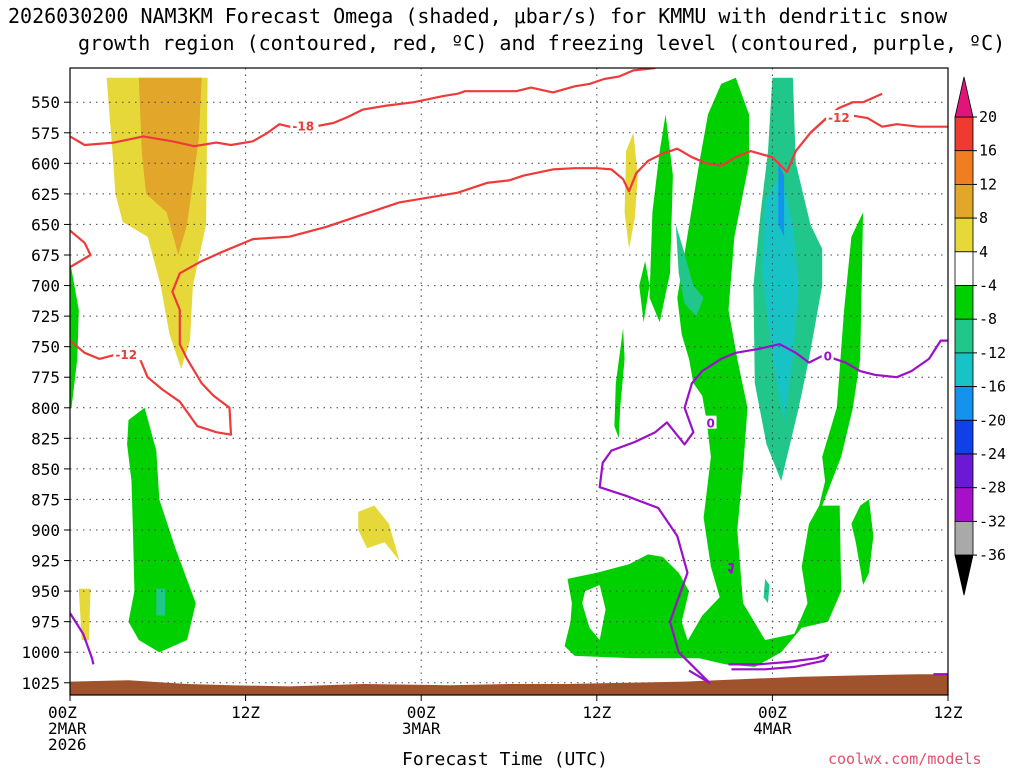  I want to click on y-tick-label-2: 600, so click(45, 163).